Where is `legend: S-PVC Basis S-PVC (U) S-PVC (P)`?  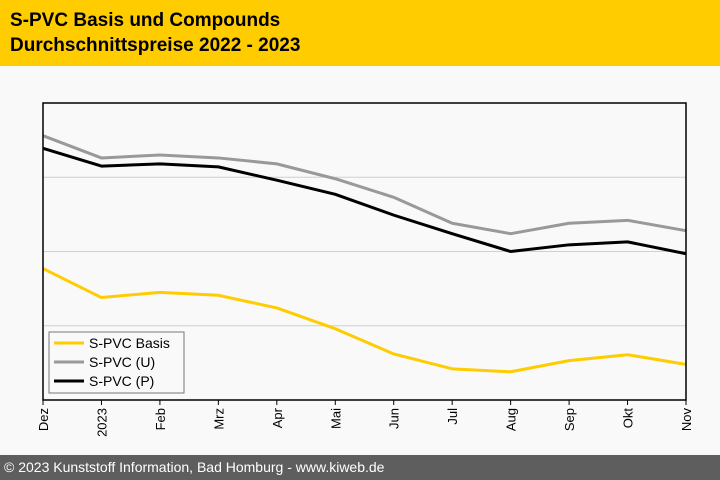
legend: S-PVC Basis S-PVC (U) S-PVC (P) is located at coordinates (116, 362).